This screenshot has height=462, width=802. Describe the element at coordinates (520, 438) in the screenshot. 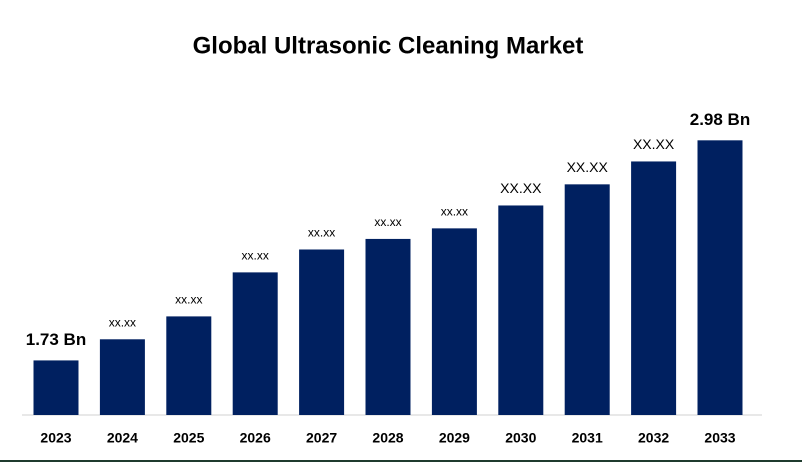

I see `x-tick-label: 2030` at that location.